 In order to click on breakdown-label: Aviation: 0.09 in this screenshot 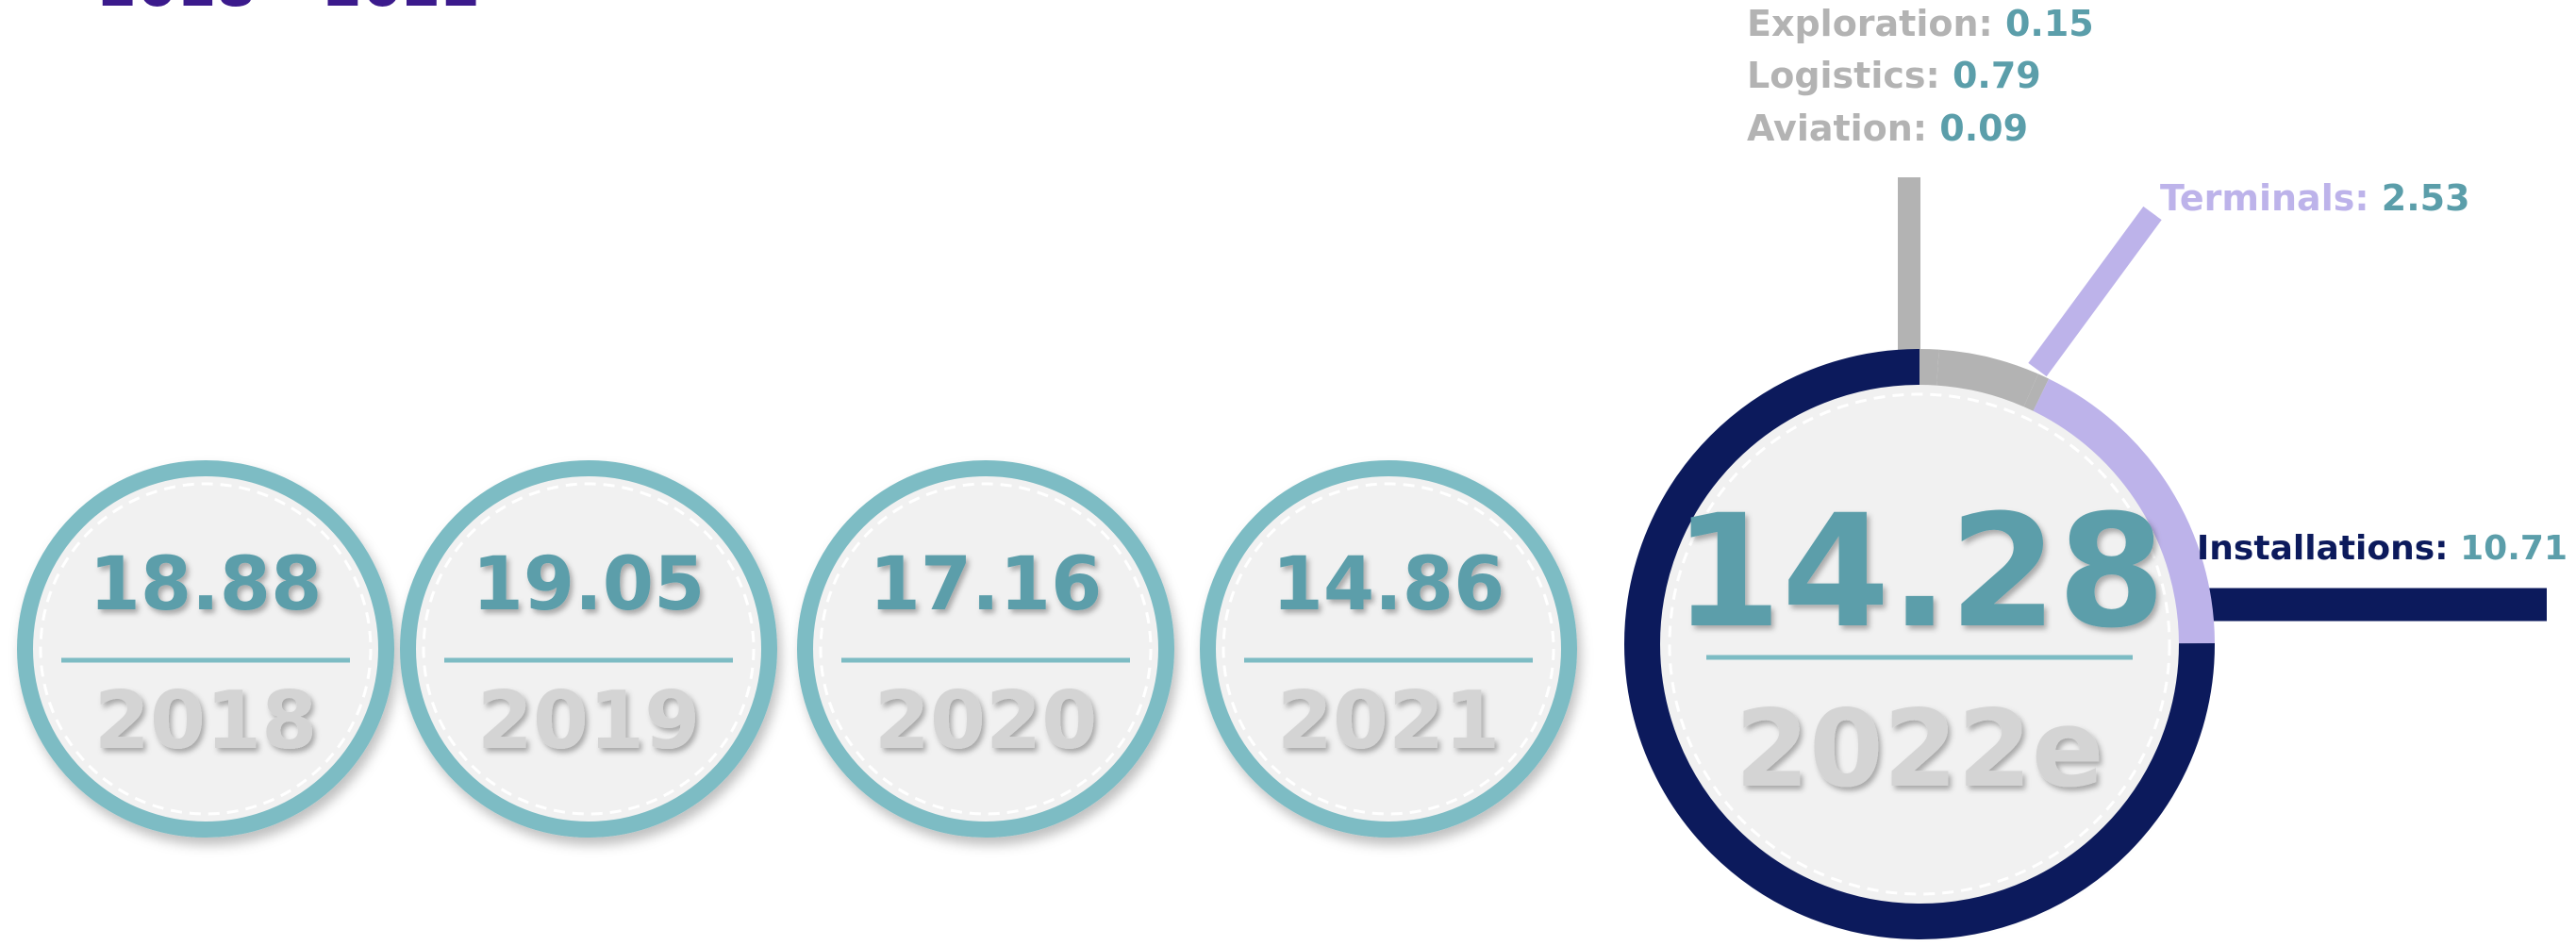, I will do `click(1887, 128)`.